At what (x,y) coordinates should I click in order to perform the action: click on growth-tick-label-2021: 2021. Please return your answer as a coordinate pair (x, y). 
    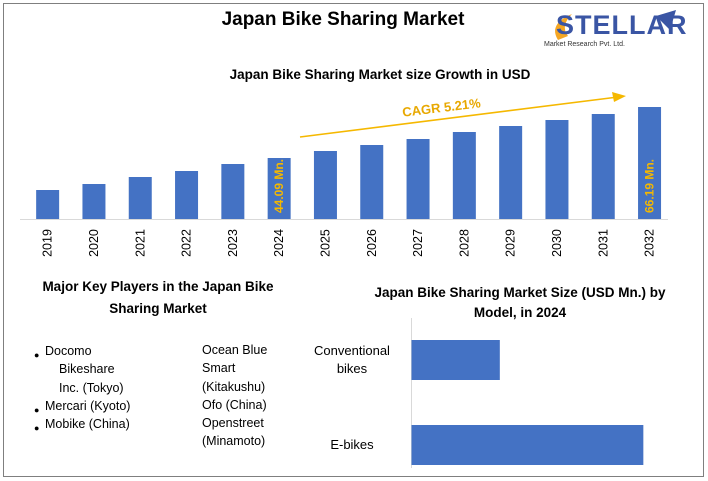
    Looking at the image, I should click on (140, 243).